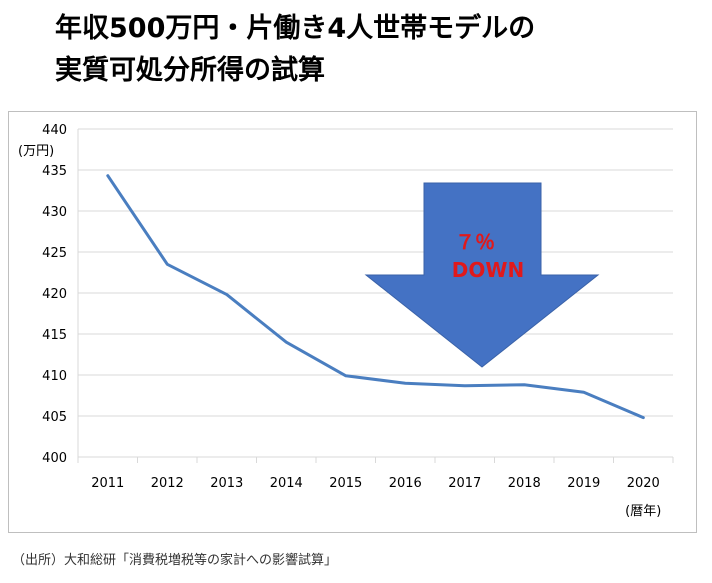 The width and height of the screenshot is (712, 583). I want to click on page-title: 年収500万円・片働き4人世帯モデルの 実質可処分所得の試算, so click(295, 50).